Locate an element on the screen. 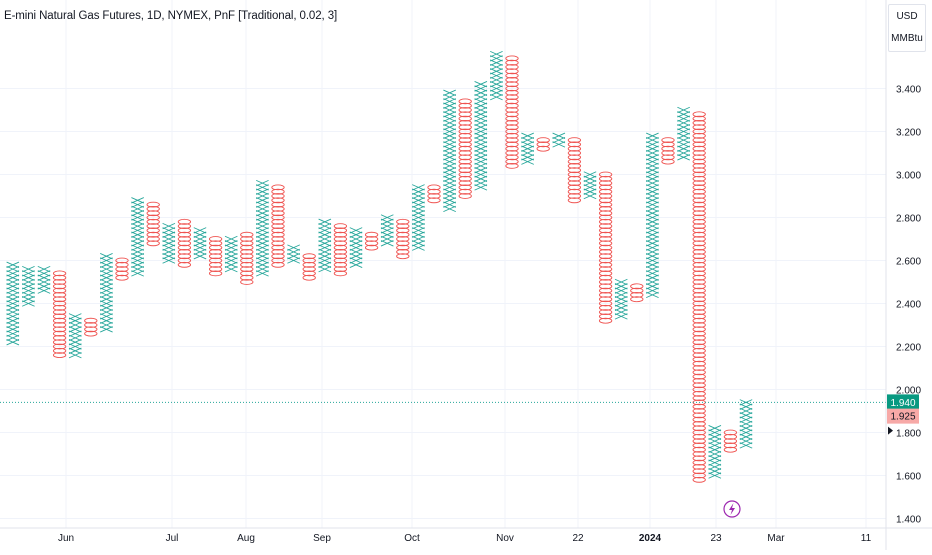  lightning-icon is located at coordinates (732, 509).